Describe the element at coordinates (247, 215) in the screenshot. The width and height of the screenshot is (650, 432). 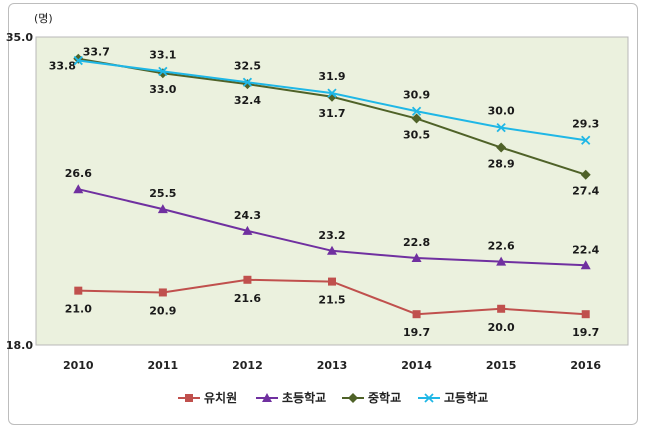
I see `data-label: 24.3` at that location.